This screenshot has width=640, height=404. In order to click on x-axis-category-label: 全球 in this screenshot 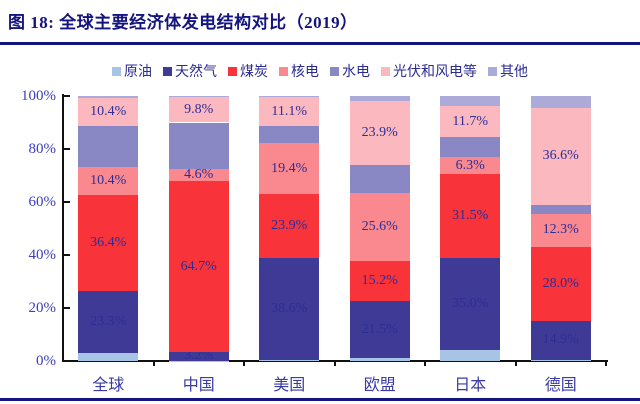, I will do `click(108, 385)`.